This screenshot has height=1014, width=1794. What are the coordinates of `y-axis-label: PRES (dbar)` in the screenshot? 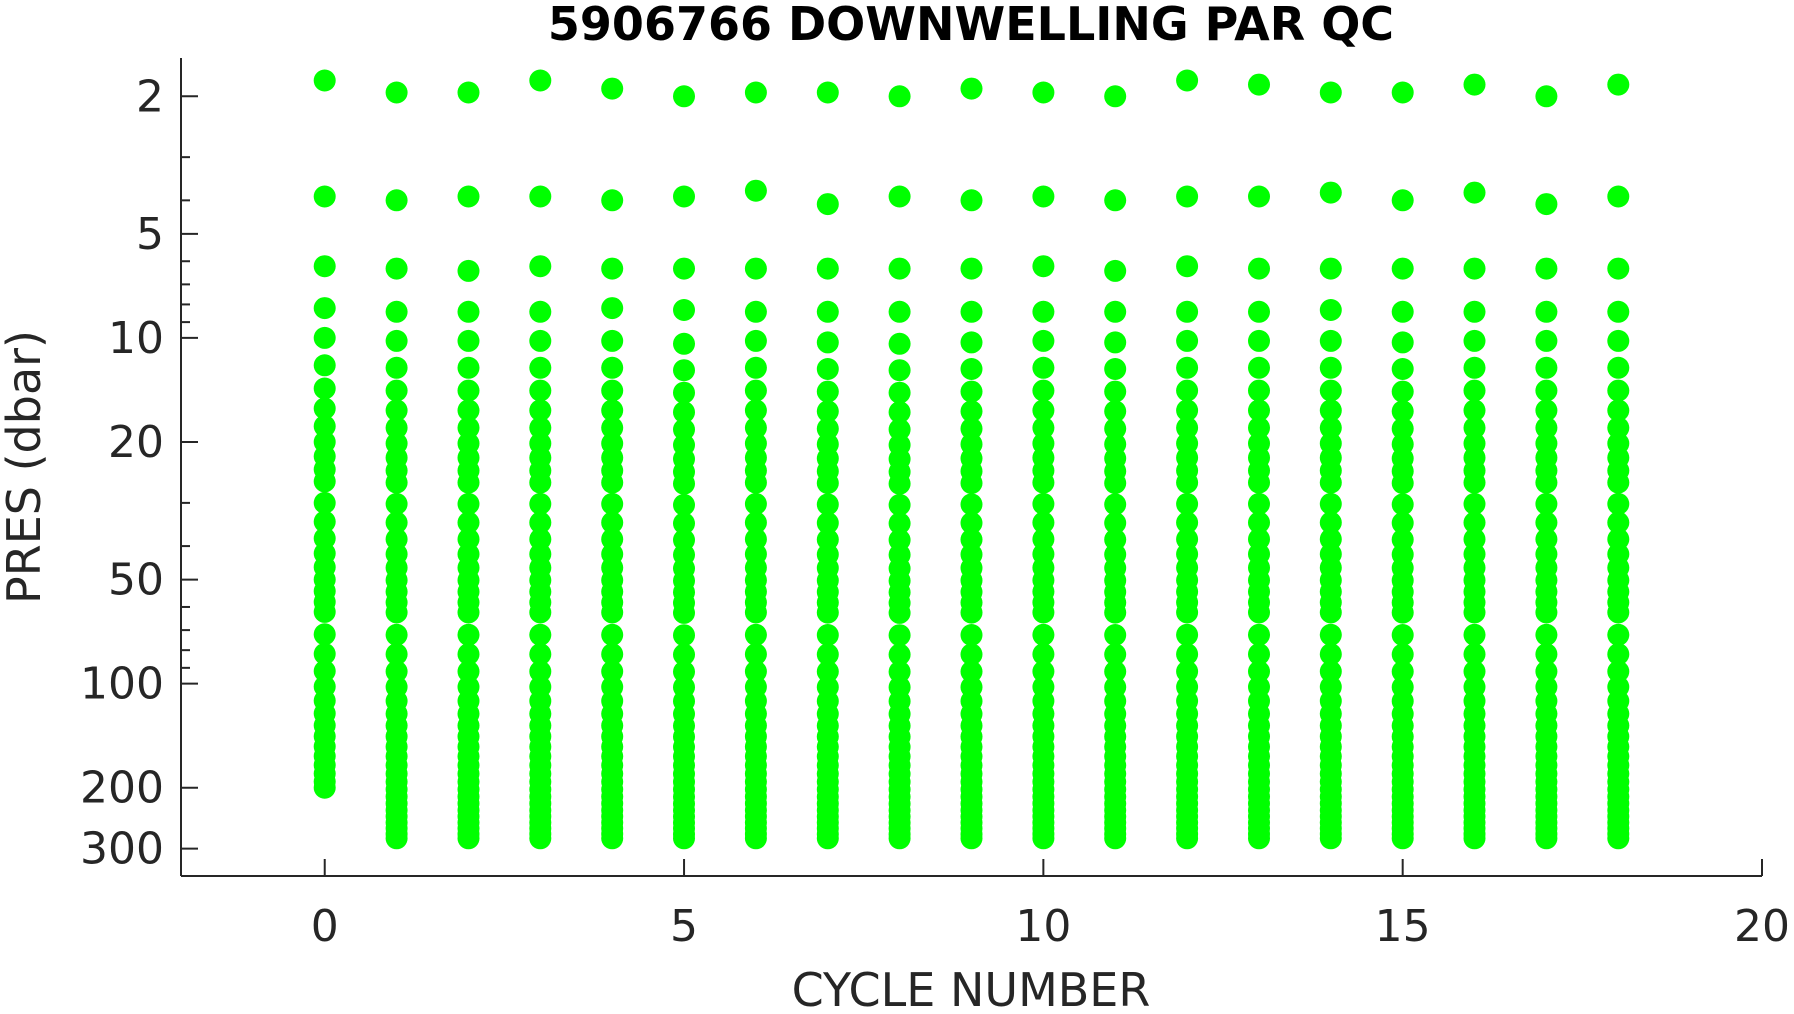 It's located at (25, 467).